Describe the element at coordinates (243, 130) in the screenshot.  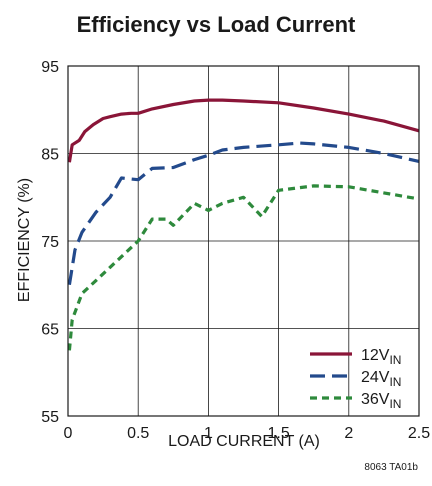
I see `series-line-12v` at that location.